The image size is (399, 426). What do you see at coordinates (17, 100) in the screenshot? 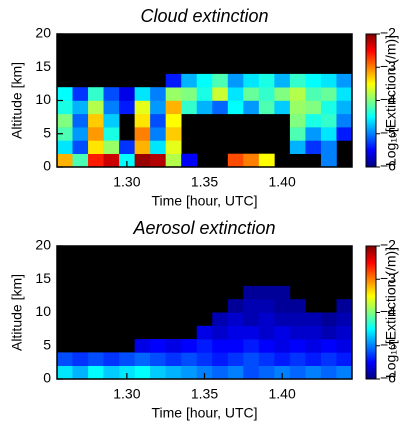
I see `y-axis-title: Altitude [km]` at bounding box center [17, 100].